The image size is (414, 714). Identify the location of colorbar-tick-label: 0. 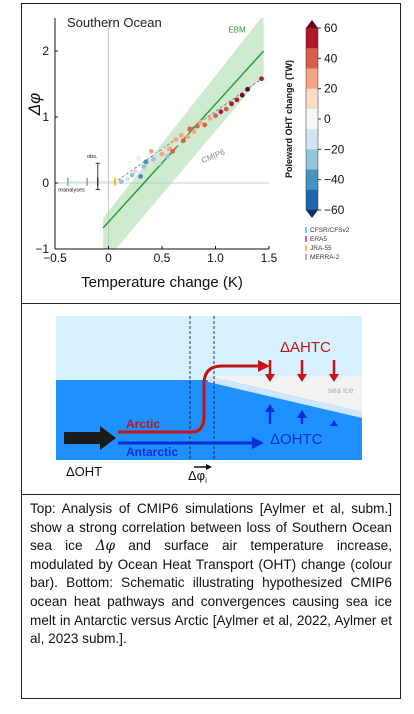
(327, 119).